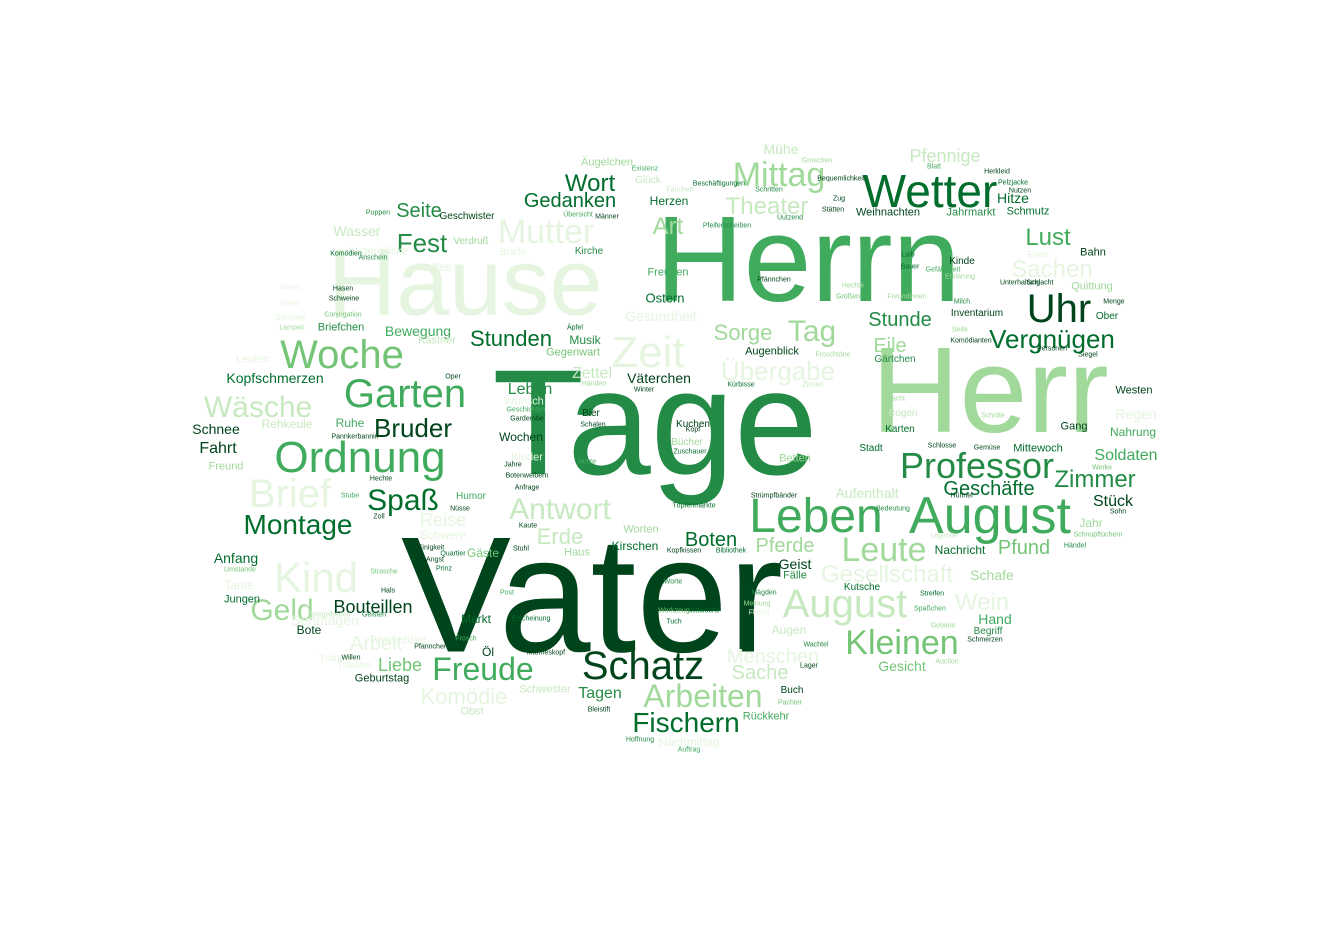 The width and height of the screenshot is (1334, 945). I want to click on cloud-word: Bahn, so click(1093, 252).